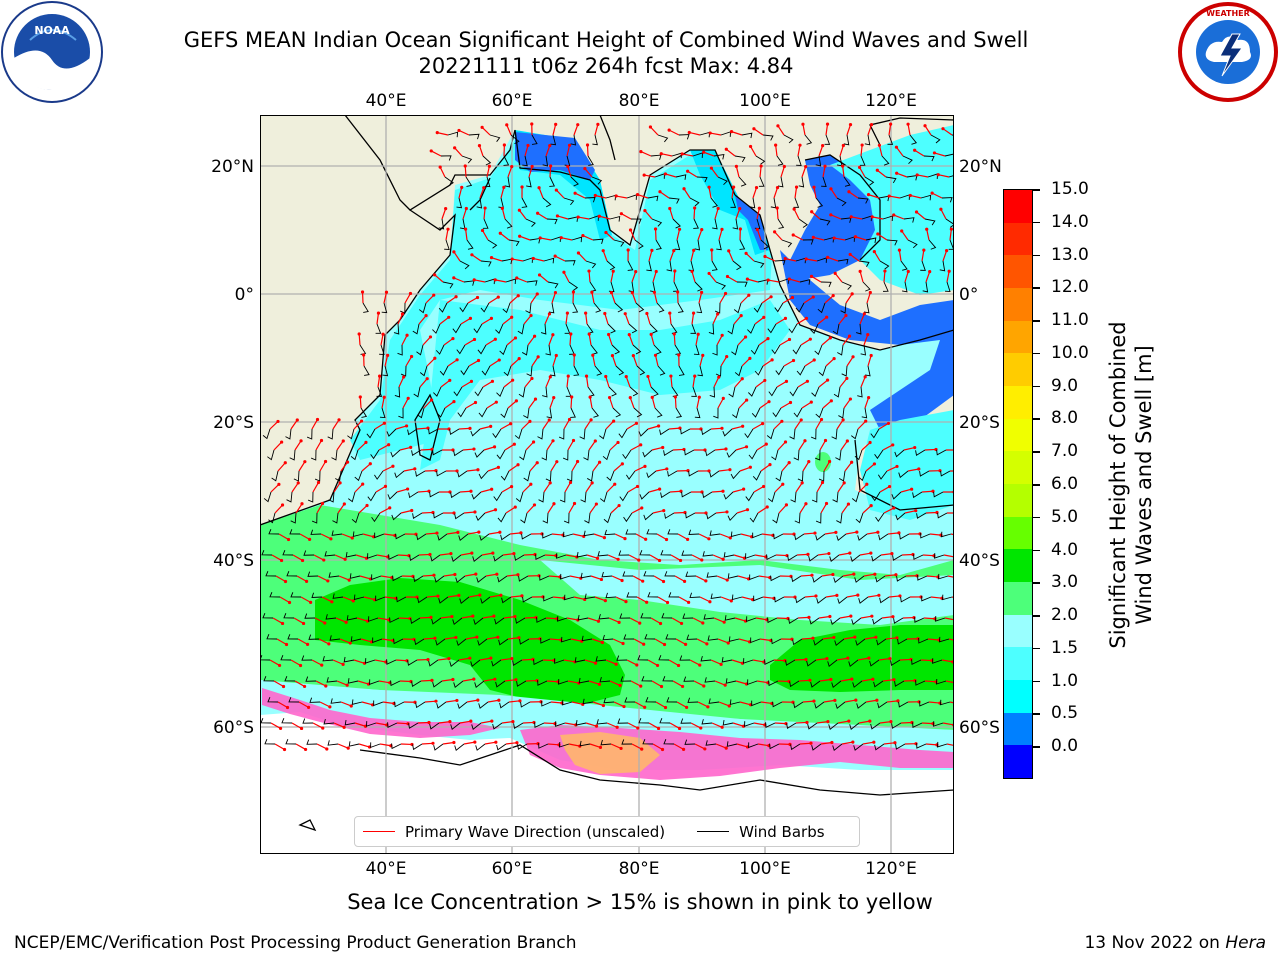 The height and width of the screenshot is (960, 1280). I want to click on colorbar-tick-label: 7.0, so click(1065, 451).